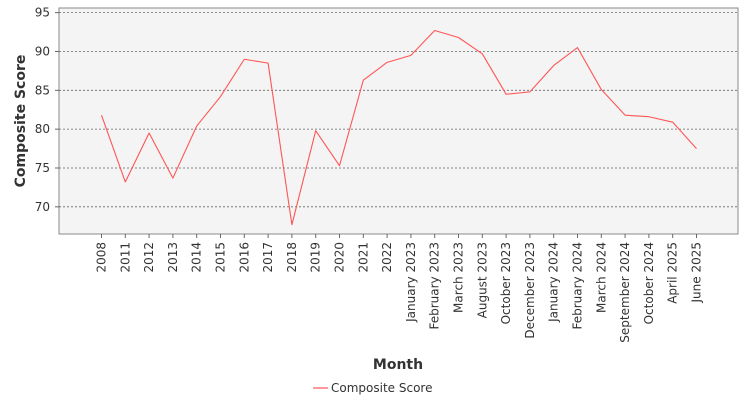 Image resolution: width=750 pixels, height=404 pixels. I want to click on legend-label-composite-score: Composite Score, so click(381, 388).